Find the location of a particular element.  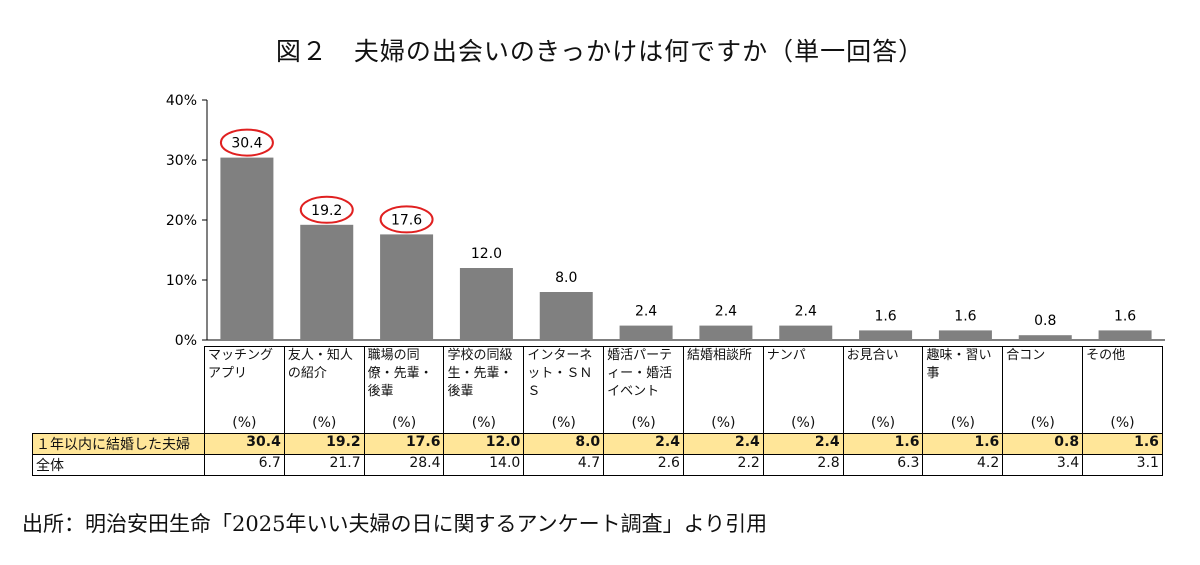

value-cell: 6.7 is located at coordinates (244, 465).